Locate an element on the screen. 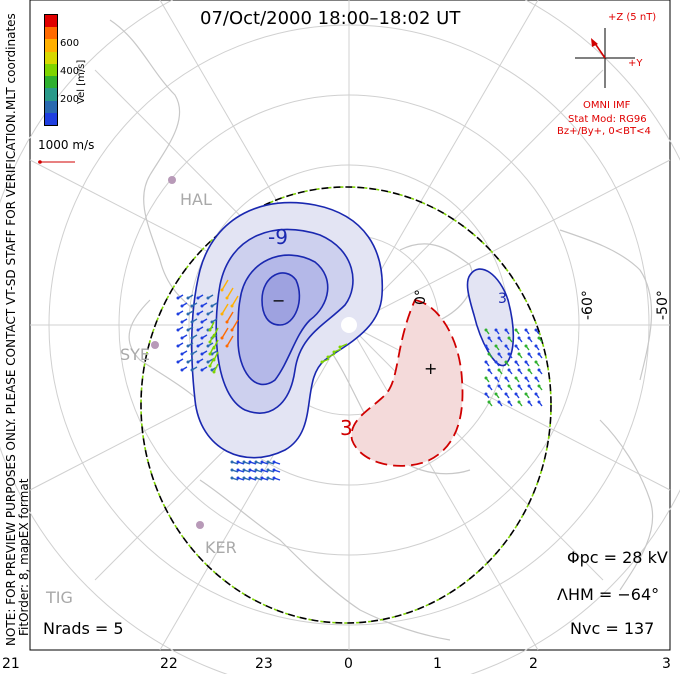  station-markers is located at coordinates (177, 352).